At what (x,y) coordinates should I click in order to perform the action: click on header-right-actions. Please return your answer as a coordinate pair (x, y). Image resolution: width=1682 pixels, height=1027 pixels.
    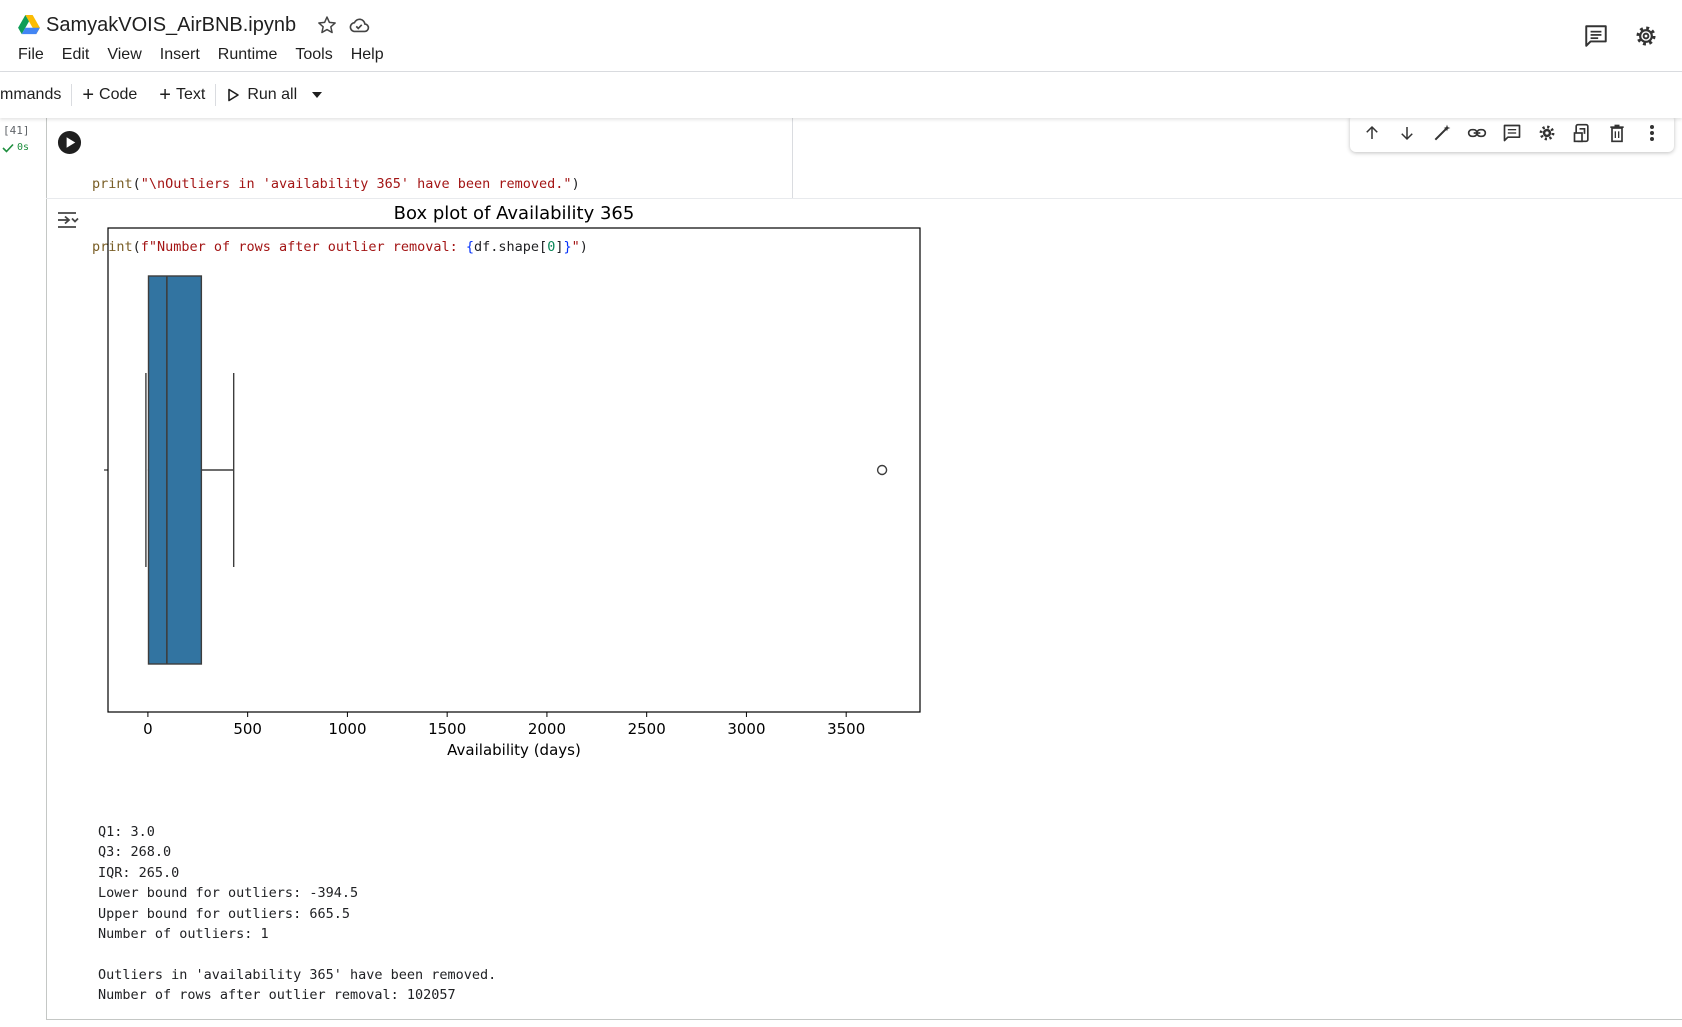
    Looking at the image, I should click on (1632, 36).